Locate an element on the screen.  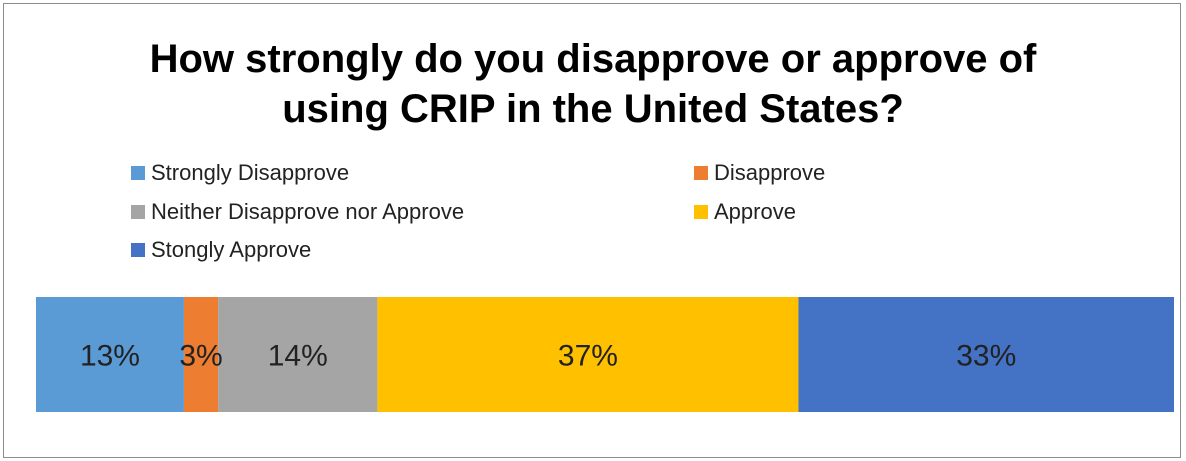
data-label-disapprove: 3% is located at coordinates (200, 356).